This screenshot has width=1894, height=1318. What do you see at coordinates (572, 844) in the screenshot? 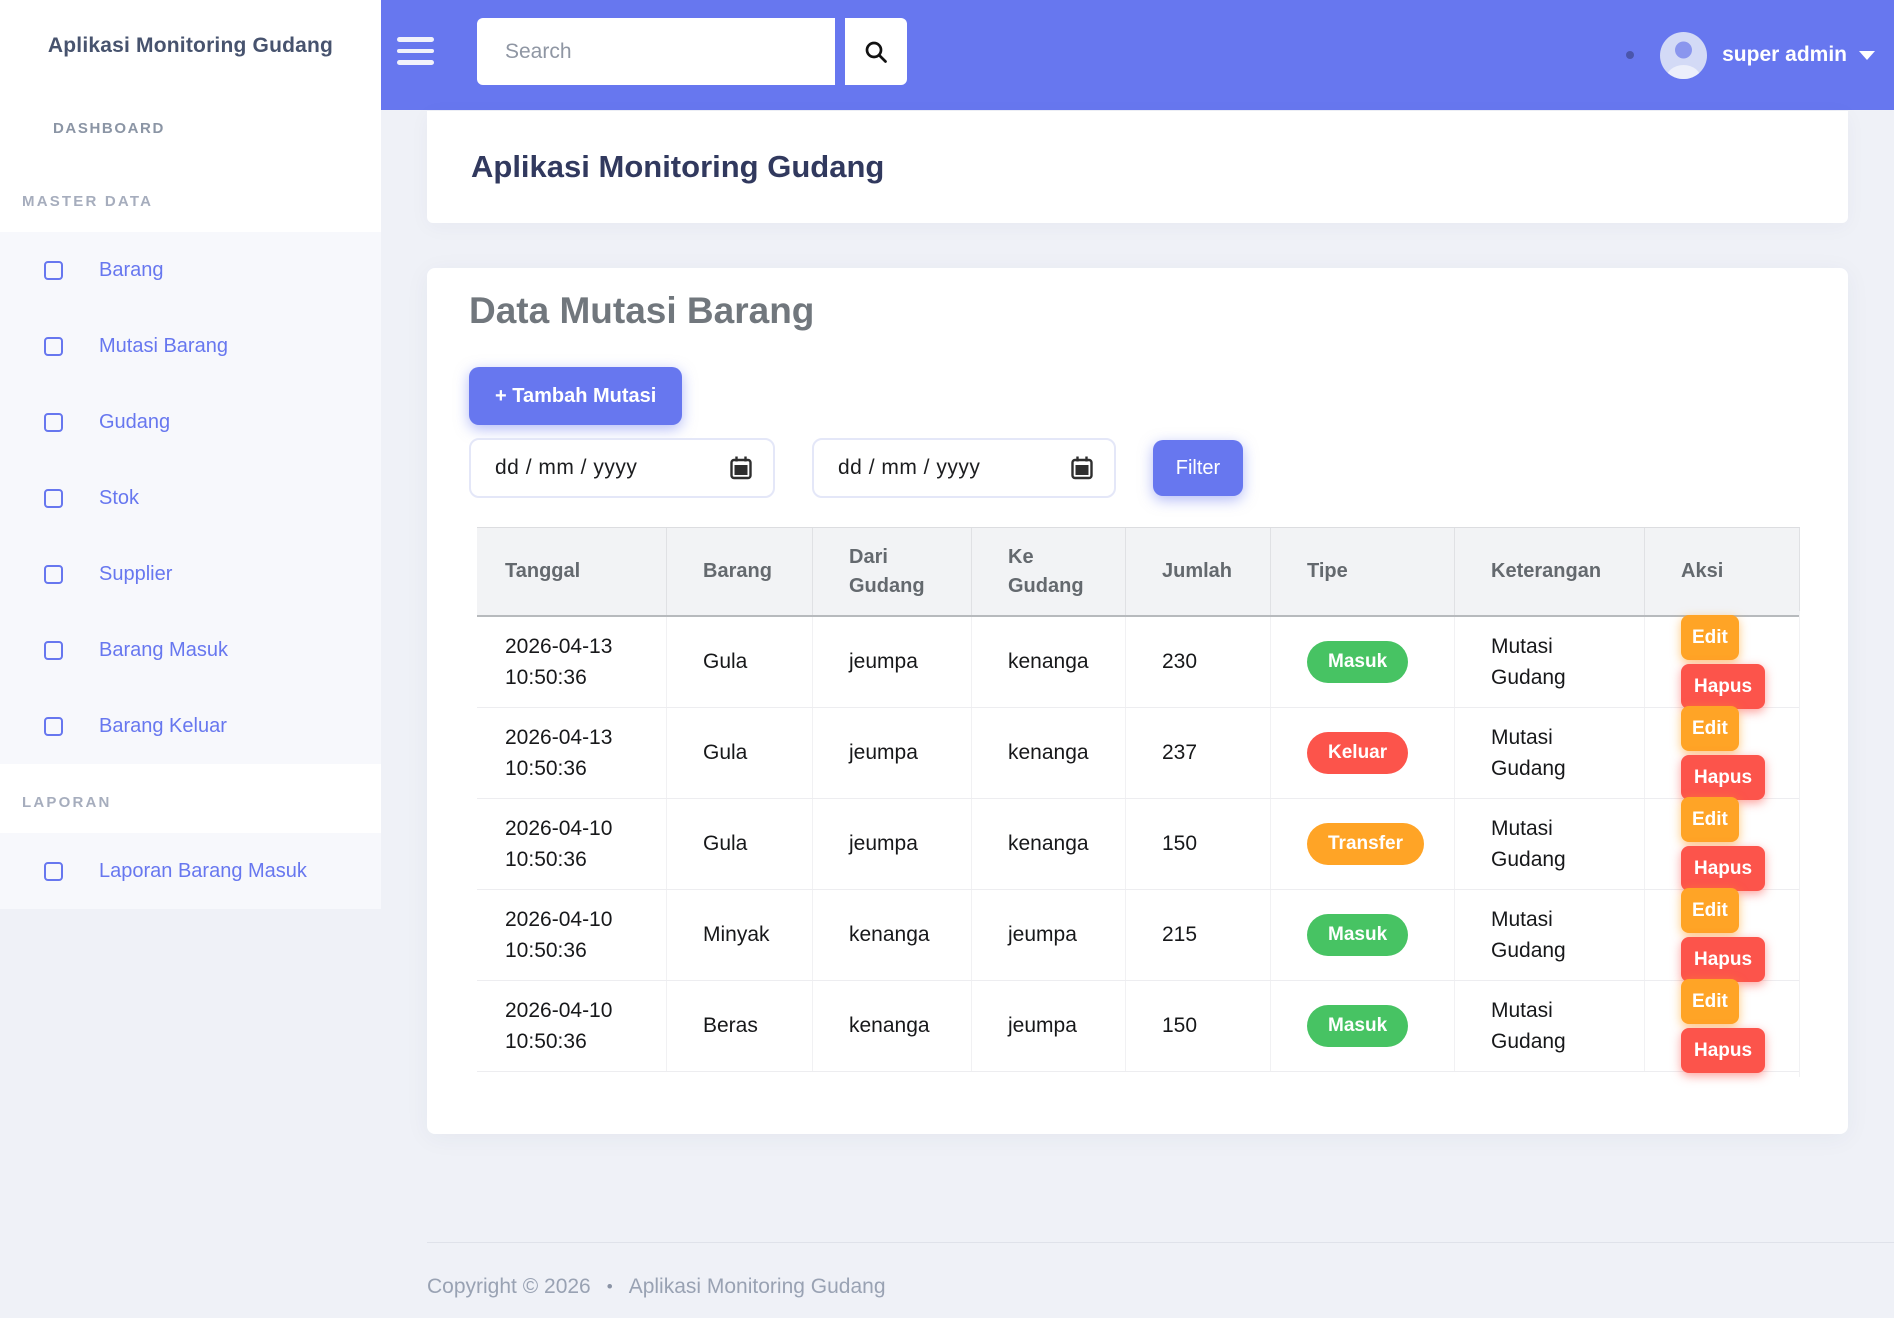
I see `cell-tanggal: 2026-04-10 10:50:36` at bounding box center [572, 844].